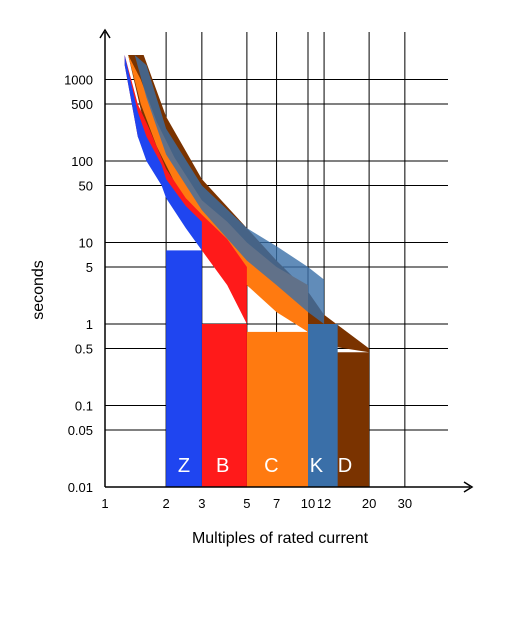 The image size is (514, 635). I want to click on y-tick-label: 0.1, so click(84, 406).